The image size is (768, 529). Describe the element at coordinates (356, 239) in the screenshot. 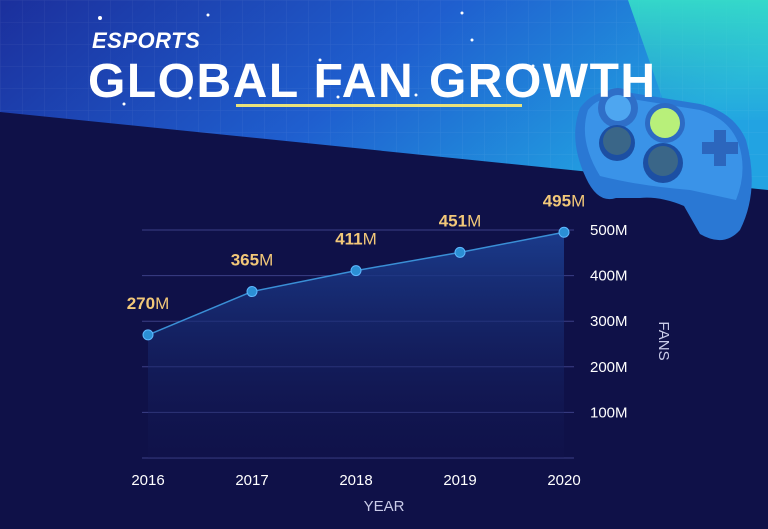

I see `data-label: 411M` at that location.